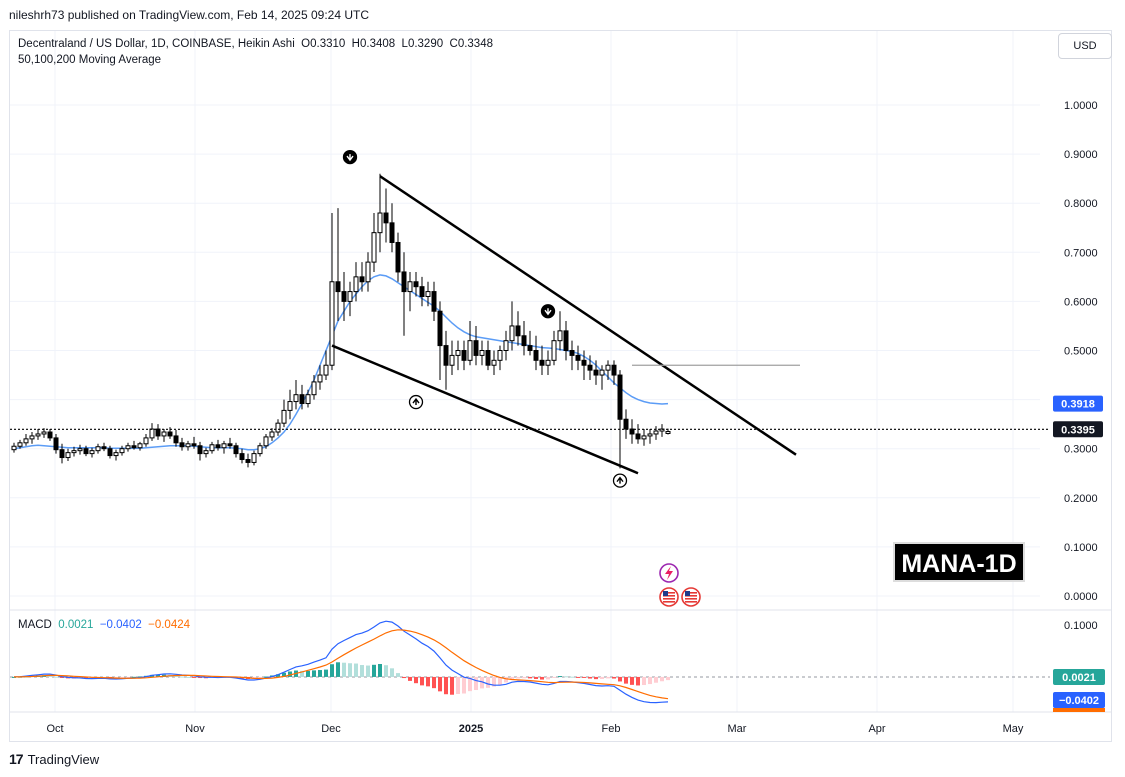  Describe the element at coordinates (1013, 729) in the screenshot. I see `time-tick-label: May` at that location.